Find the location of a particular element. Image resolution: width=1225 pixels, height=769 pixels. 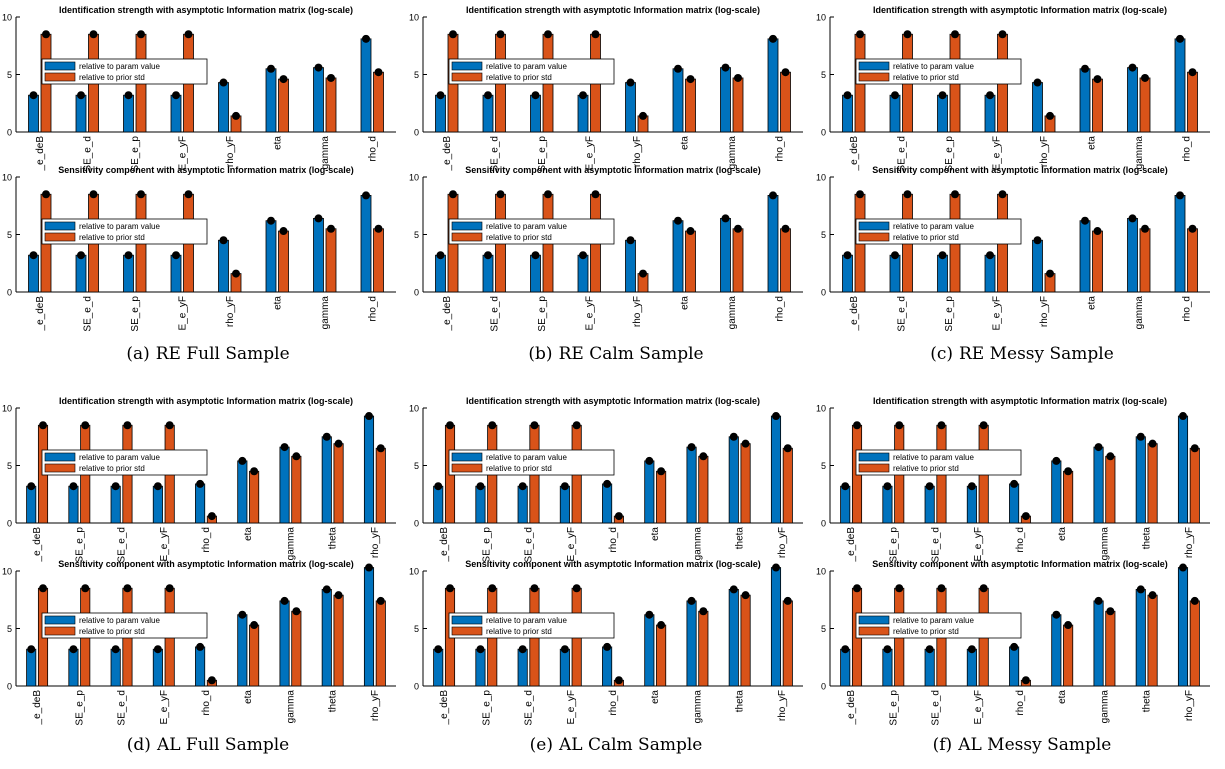

legend-swatch-prior is located at coordinates (467, 237).